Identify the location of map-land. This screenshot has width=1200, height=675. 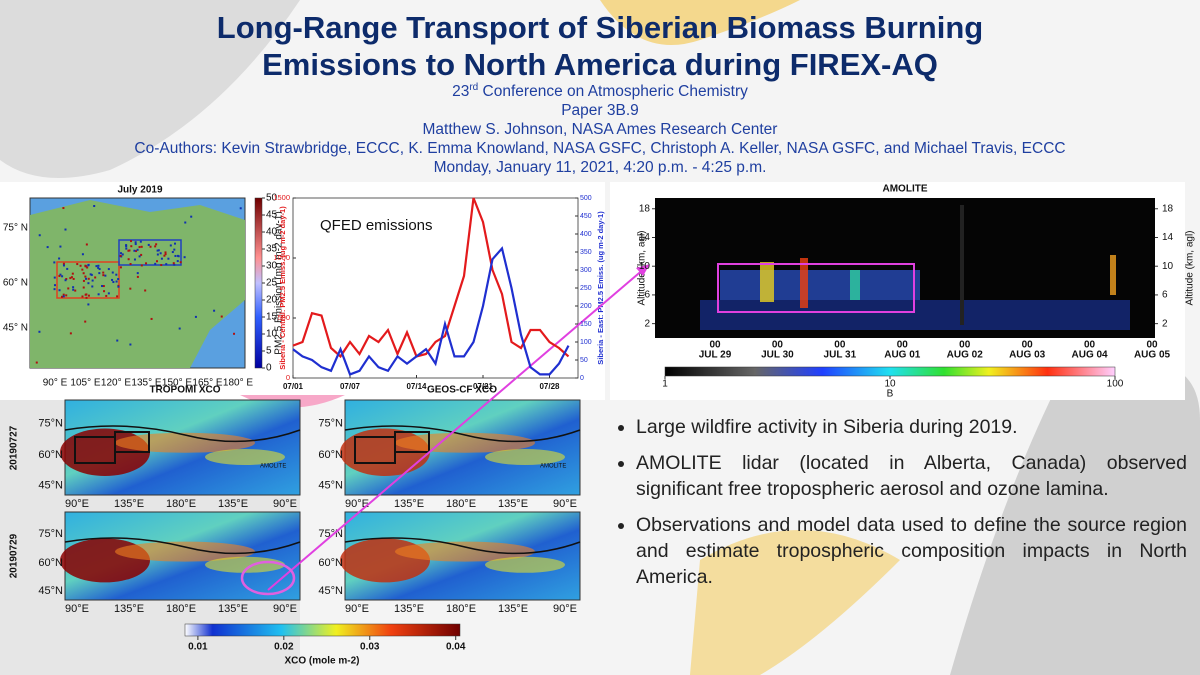
(137, 284).